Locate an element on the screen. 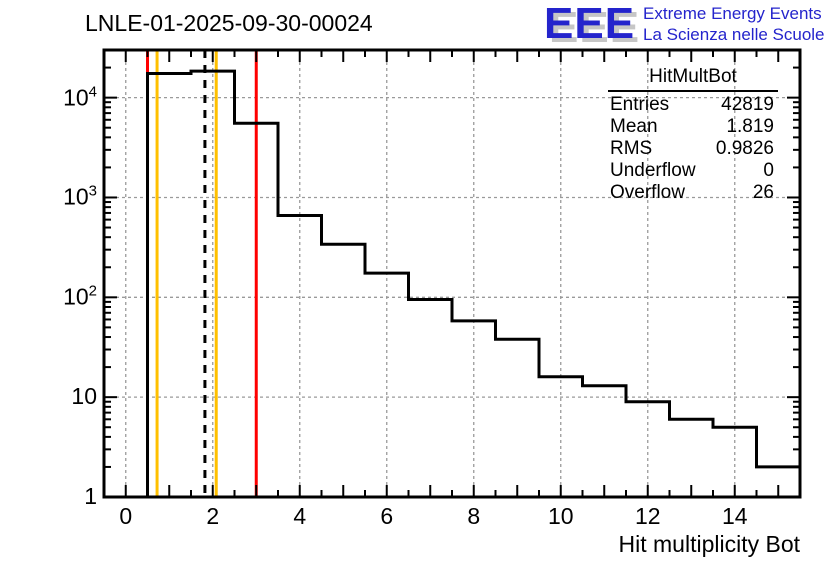 The width and height of the screenshot is (836, 572). stats-value: 0.9826 is located at coordinates (744, 148).